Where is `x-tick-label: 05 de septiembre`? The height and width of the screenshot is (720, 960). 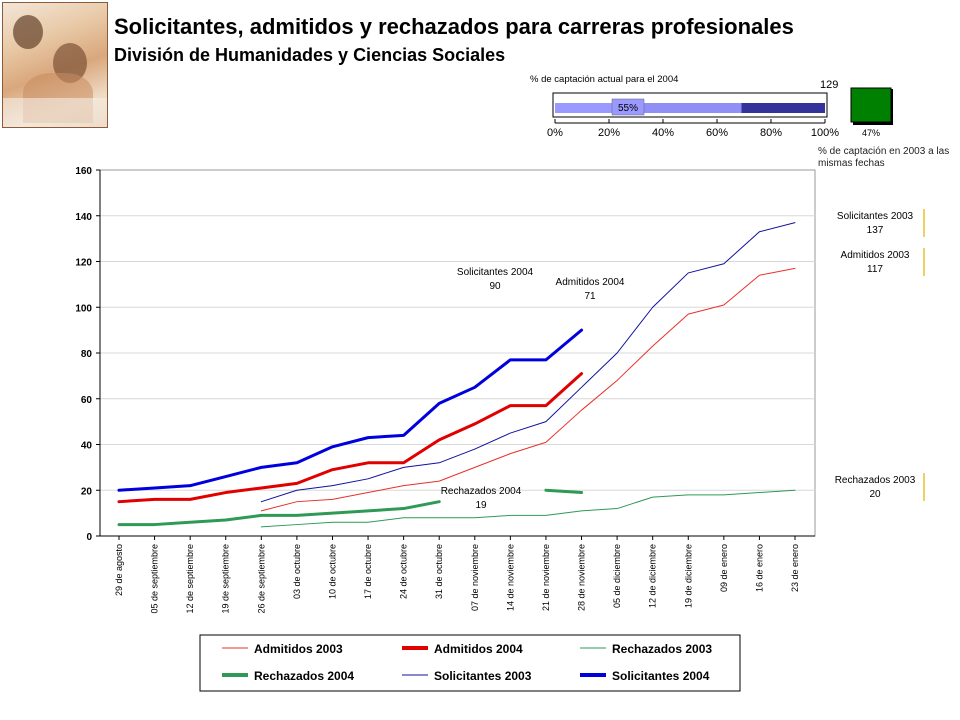
x-tick-label: 05 de septiembre is located at coordinates (155, 579).